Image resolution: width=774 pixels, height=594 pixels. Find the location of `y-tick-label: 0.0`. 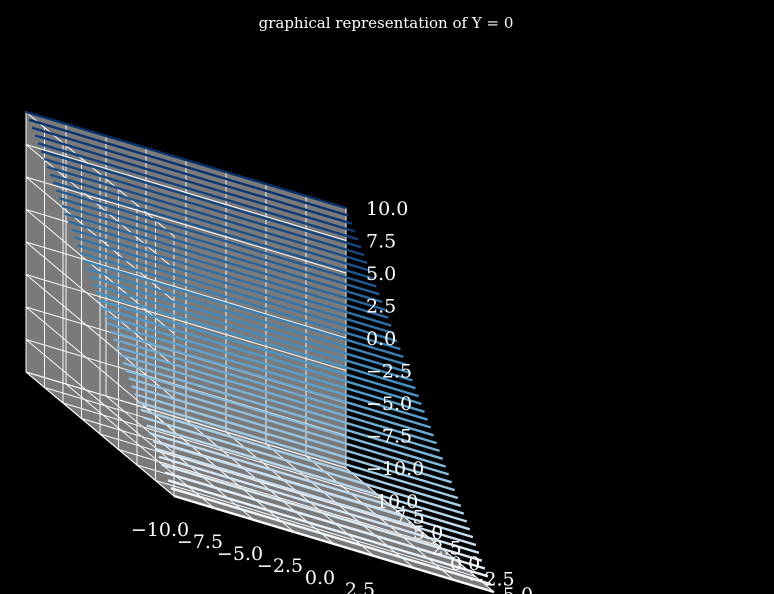

y-tick-label: 0.0 is located at coordinates (465, 564).